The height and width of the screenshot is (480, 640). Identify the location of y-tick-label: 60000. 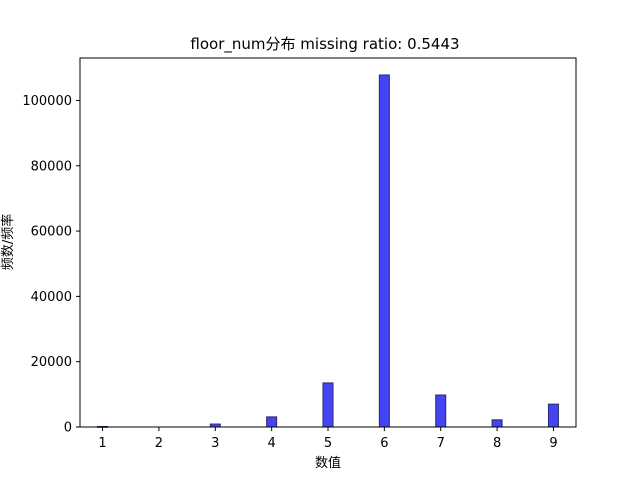
(51, 232).